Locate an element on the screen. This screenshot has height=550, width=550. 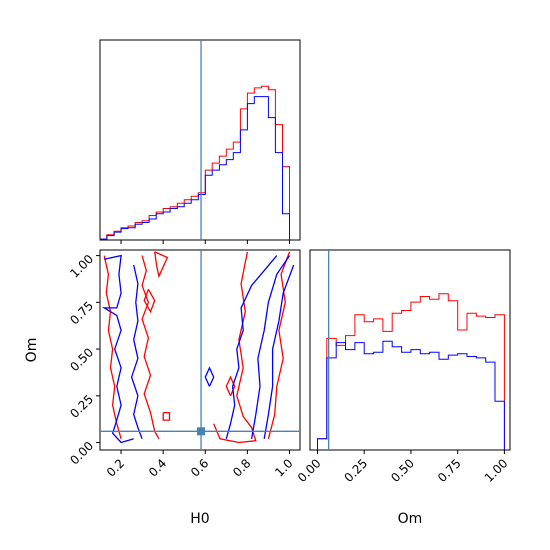
y-axis-label-om: Om is located at coordinates (32, 350).